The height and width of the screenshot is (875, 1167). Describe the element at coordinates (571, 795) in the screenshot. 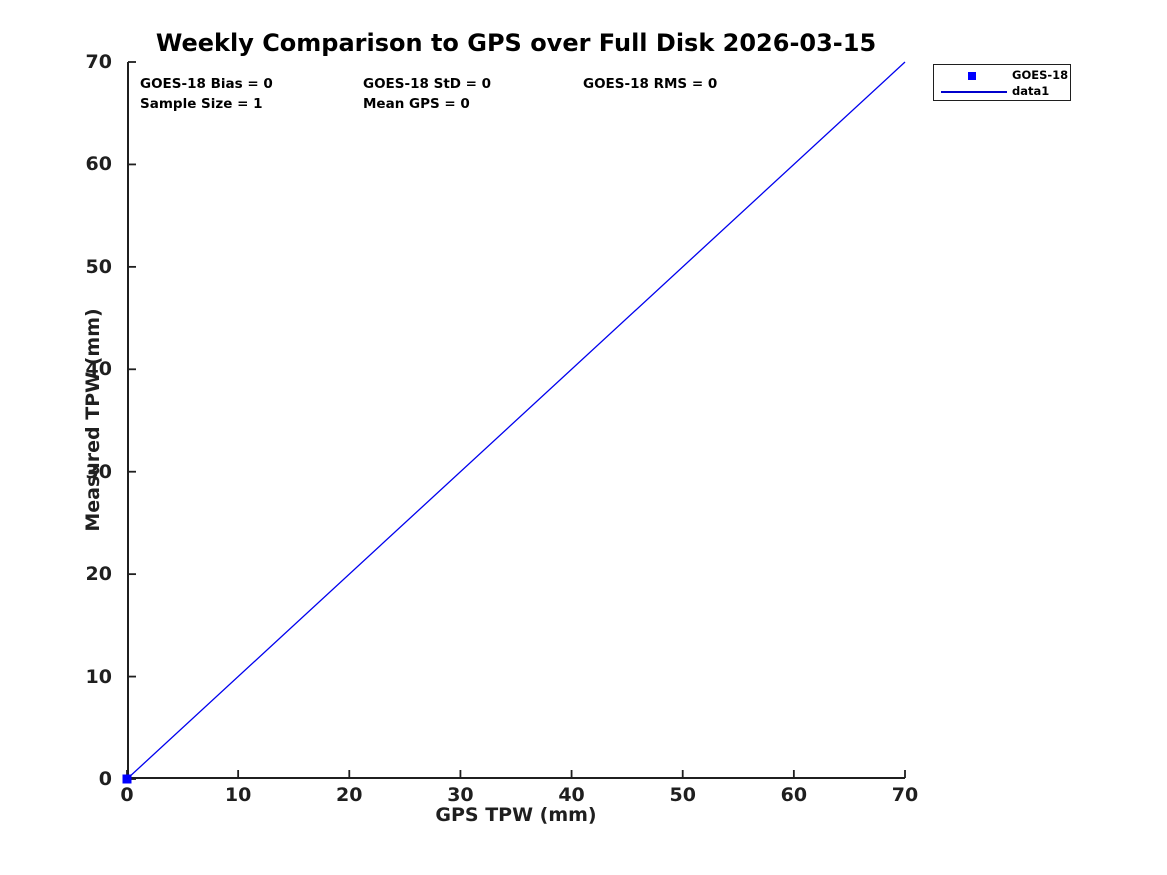

I see `x-tick-label: 40` at that location.